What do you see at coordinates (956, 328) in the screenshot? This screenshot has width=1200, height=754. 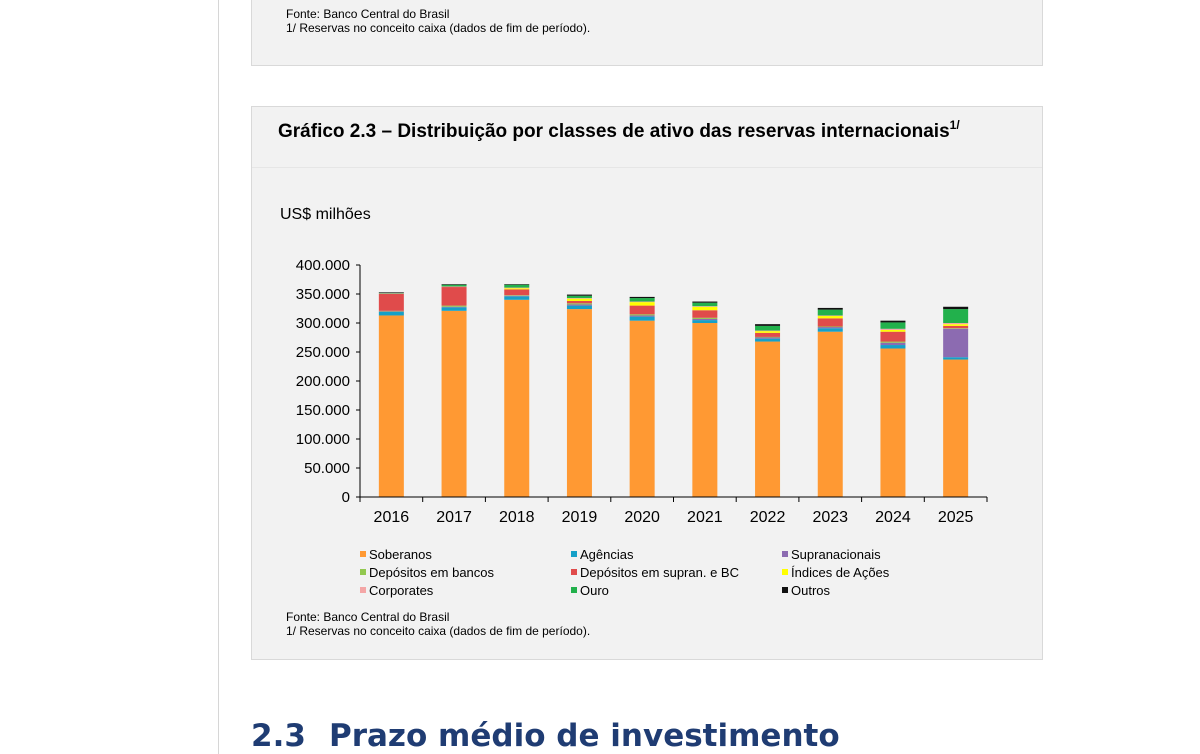 I see `bar-segment-2025-dep-sitos-em-bancos` at bounding box center [956, 328].